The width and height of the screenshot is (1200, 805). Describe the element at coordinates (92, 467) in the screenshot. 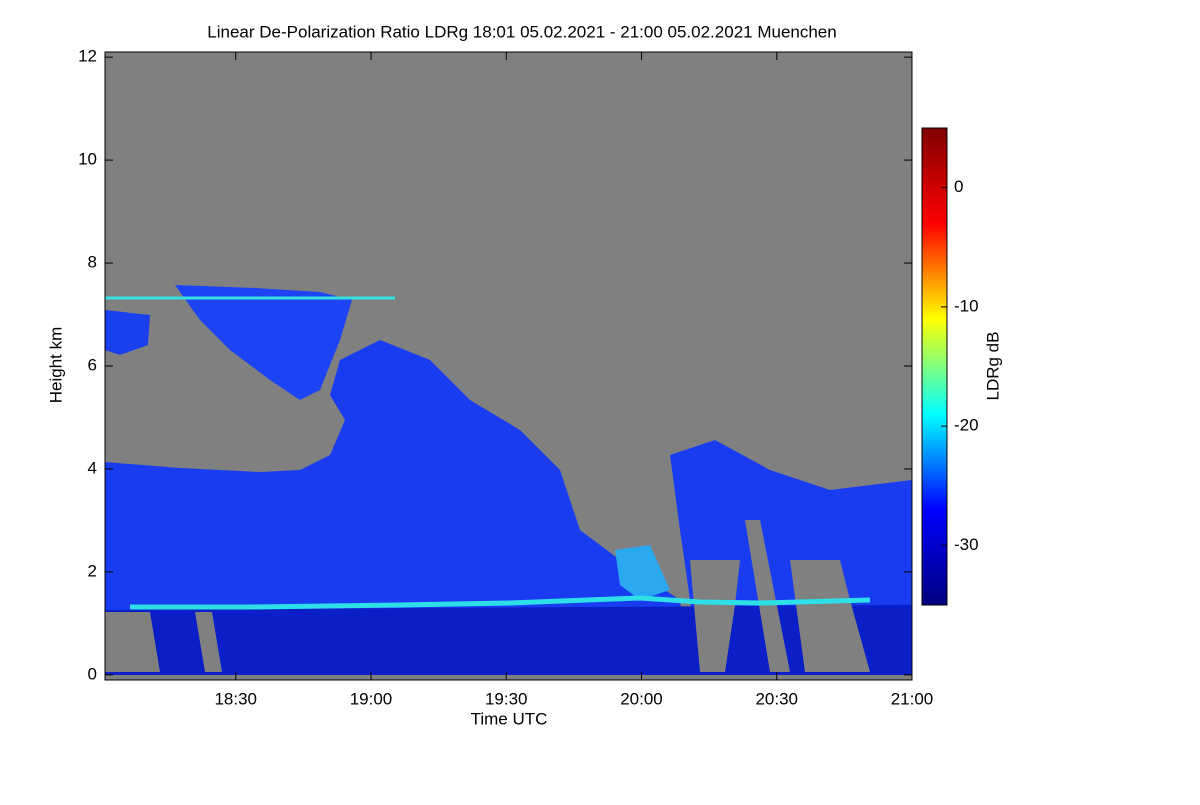

I see `y-tick-label: 4` at that location.